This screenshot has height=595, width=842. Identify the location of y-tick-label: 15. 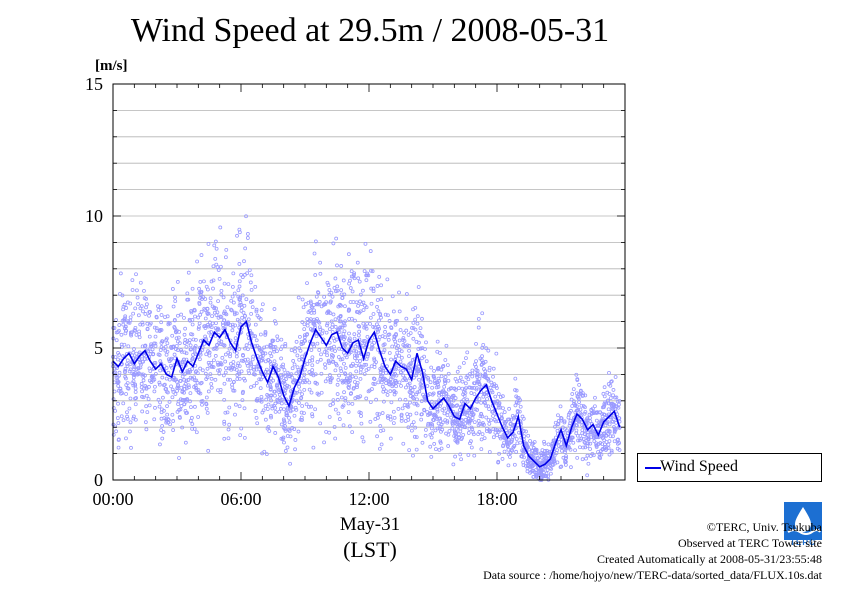
(94, 84).